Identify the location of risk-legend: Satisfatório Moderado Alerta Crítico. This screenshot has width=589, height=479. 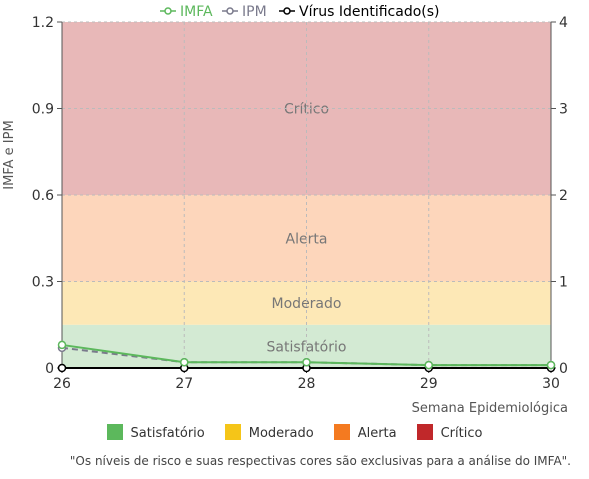
(294, 432).